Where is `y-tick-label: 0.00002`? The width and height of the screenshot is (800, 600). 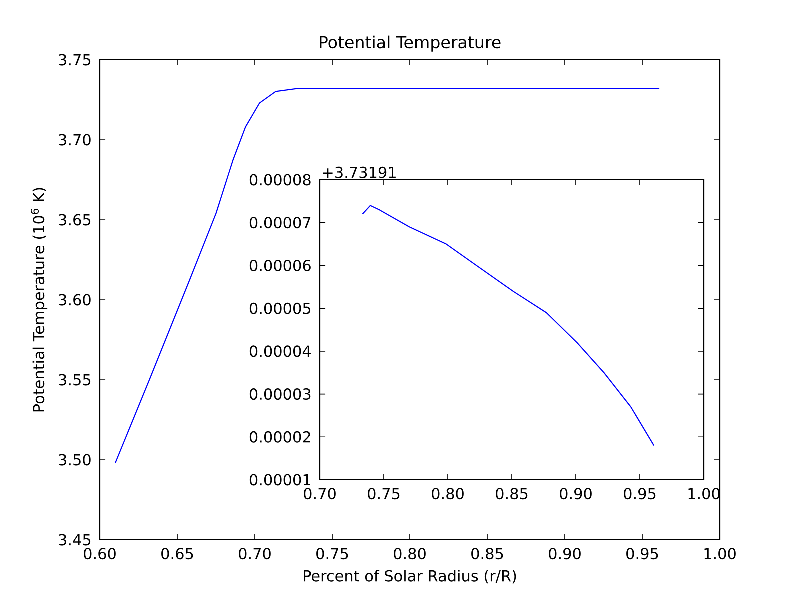 y-tick-label: 0.00002 is located at coordinates (280, 437).